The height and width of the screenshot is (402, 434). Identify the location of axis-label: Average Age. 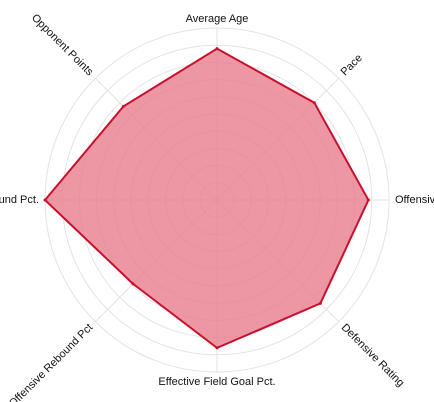
(217, 19).